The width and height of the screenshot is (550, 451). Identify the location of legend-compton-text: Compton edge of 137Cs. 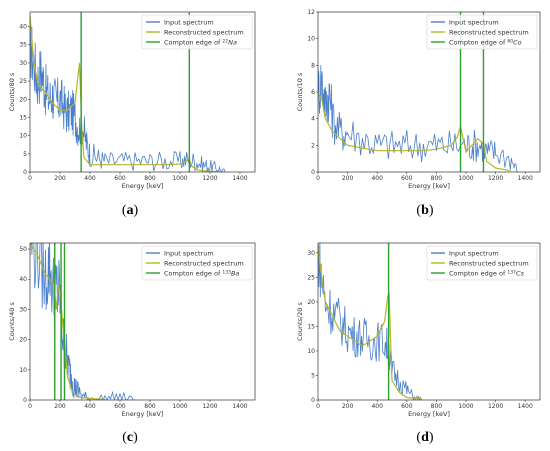
(486, 273).